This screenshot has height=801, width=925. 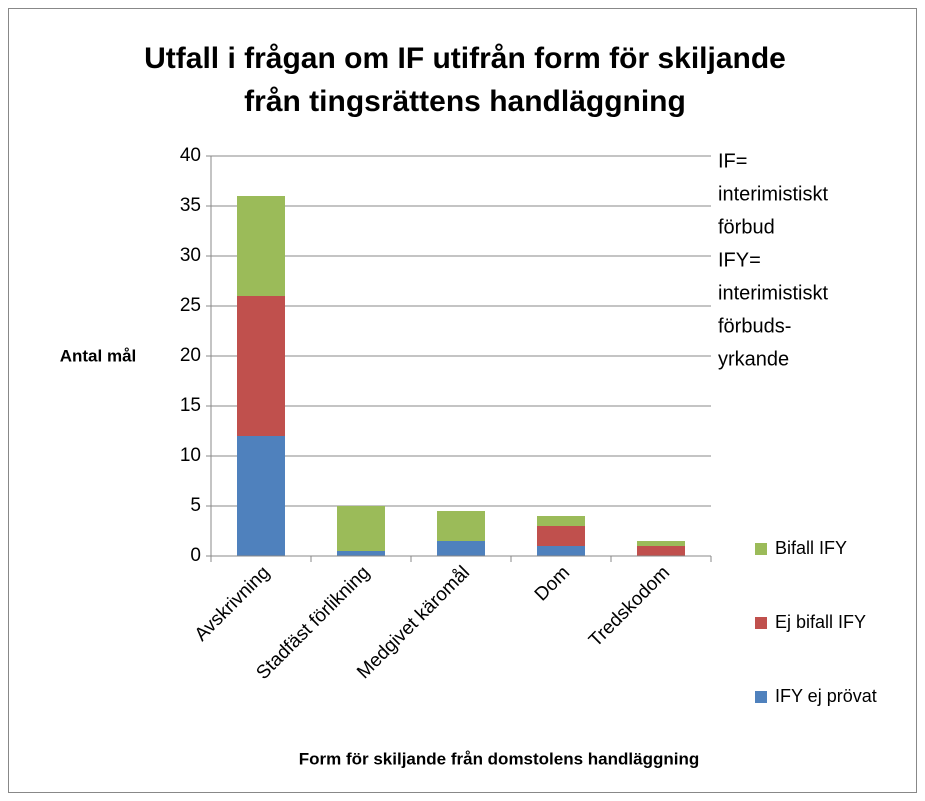 I want to click on y-tick-label: 25, so click(x=190, y=305).